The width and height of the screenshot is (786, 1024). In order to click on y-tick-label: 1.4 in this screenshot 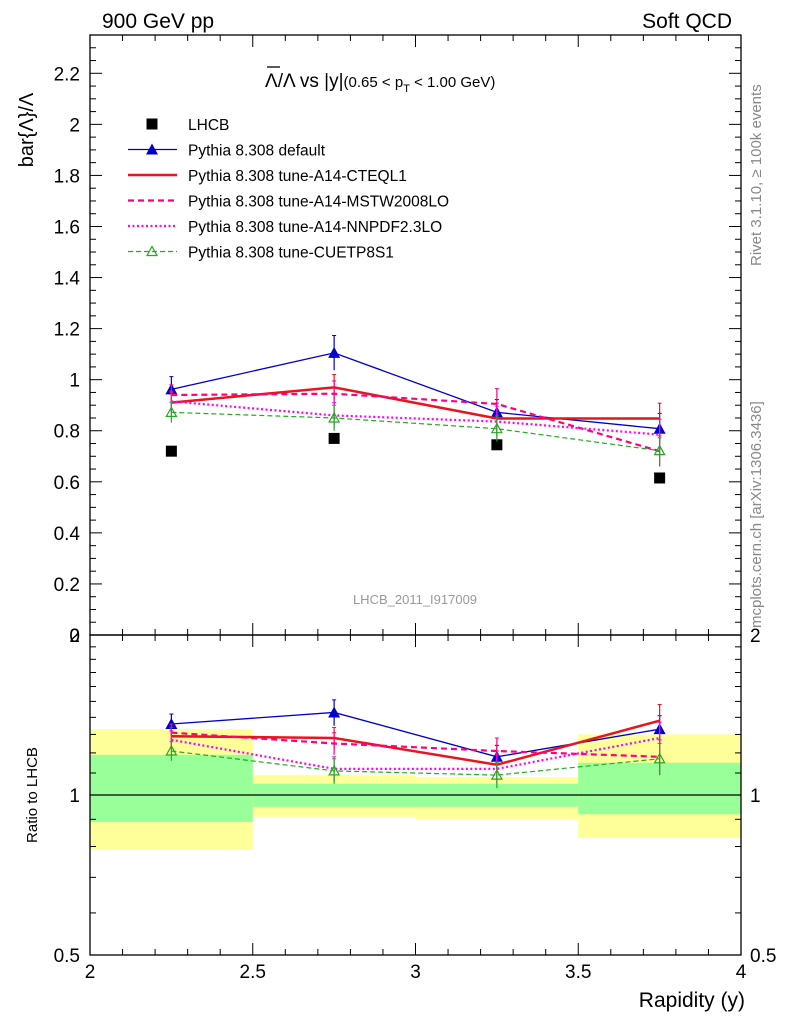, I will do `click(67, 279)`.